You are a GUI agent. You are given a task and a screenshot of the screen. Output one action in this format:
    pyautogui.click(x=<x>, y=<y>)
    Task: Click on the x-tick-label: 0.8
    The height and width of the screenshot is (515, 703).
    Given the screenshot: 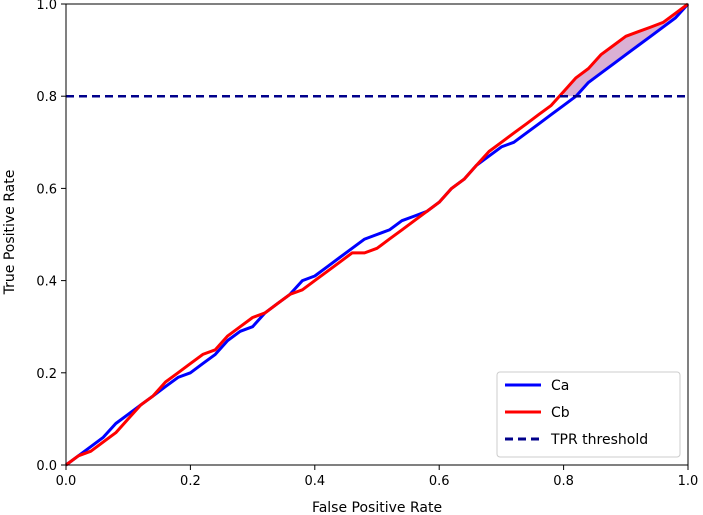 What is the action you would take?
    pyautogui.click(x=563, y=481)
    